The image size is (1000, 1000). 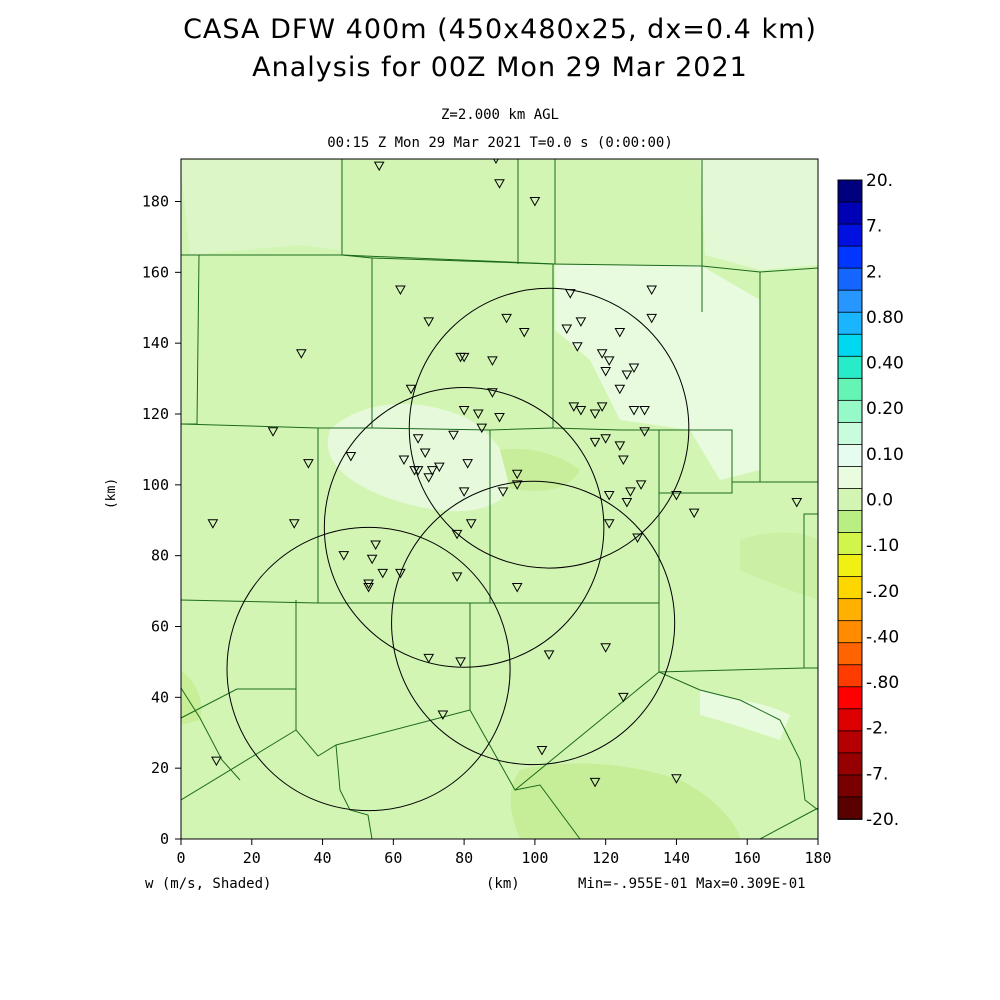 What do you see at coordinates (874, 227) in the screenshot?
I see `colorbar-label: 7.` at bounding box center [874, 227].